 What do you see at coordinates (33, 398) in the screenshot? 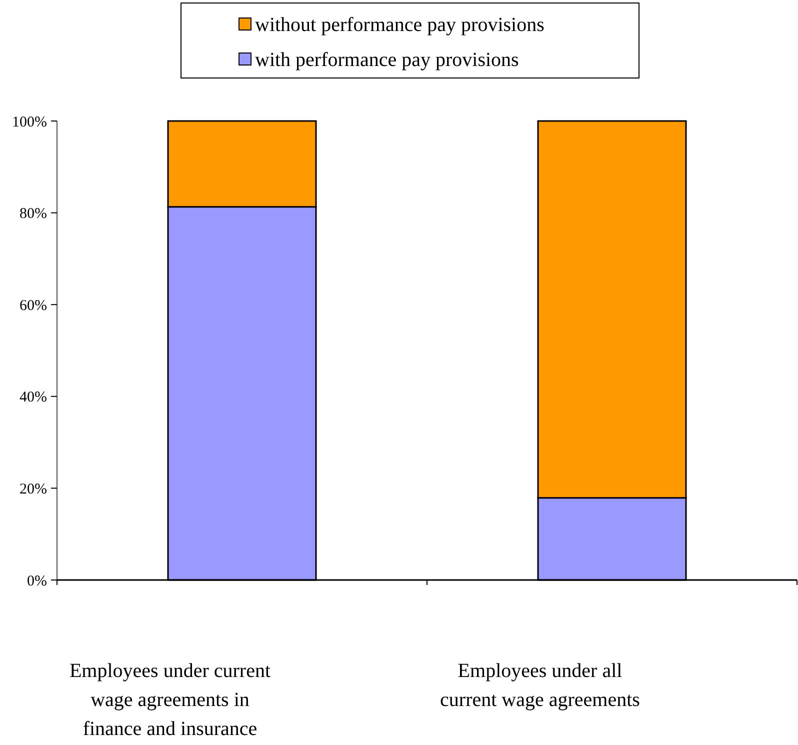
I see `y-tick-label: 40%` at bounding box center [33, 398].